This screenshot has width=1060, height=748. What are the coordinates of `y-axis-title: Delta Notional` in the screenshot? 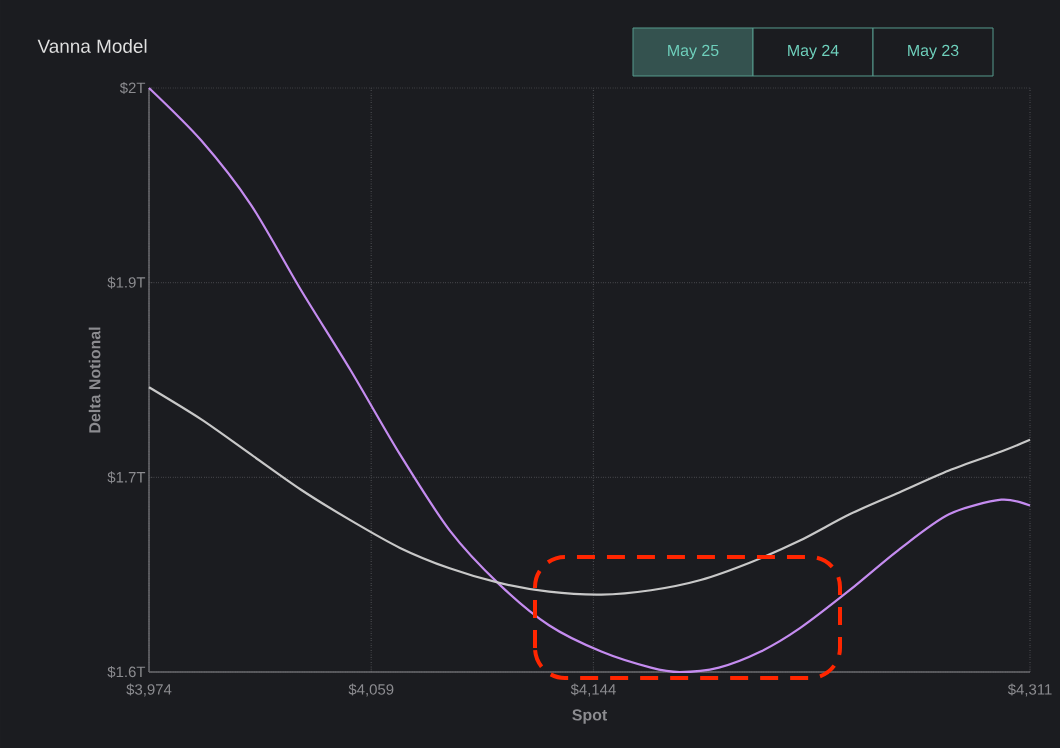 It's located at (94, 380).